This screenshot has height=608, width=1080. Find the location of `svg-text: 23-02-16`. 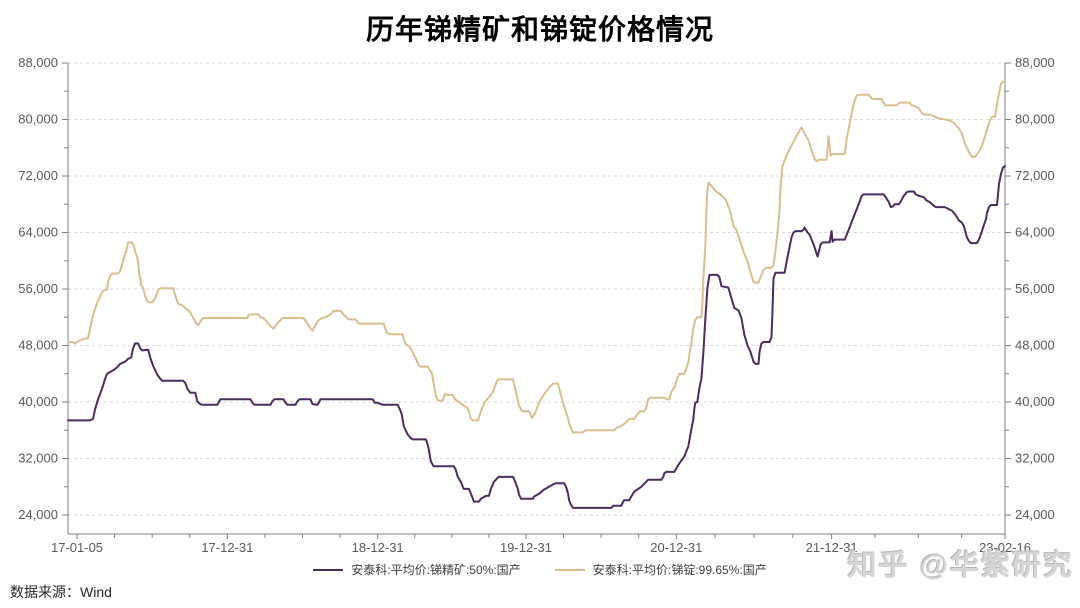

svg-text: 23-02-16 is located at coordinates (1005, 547).